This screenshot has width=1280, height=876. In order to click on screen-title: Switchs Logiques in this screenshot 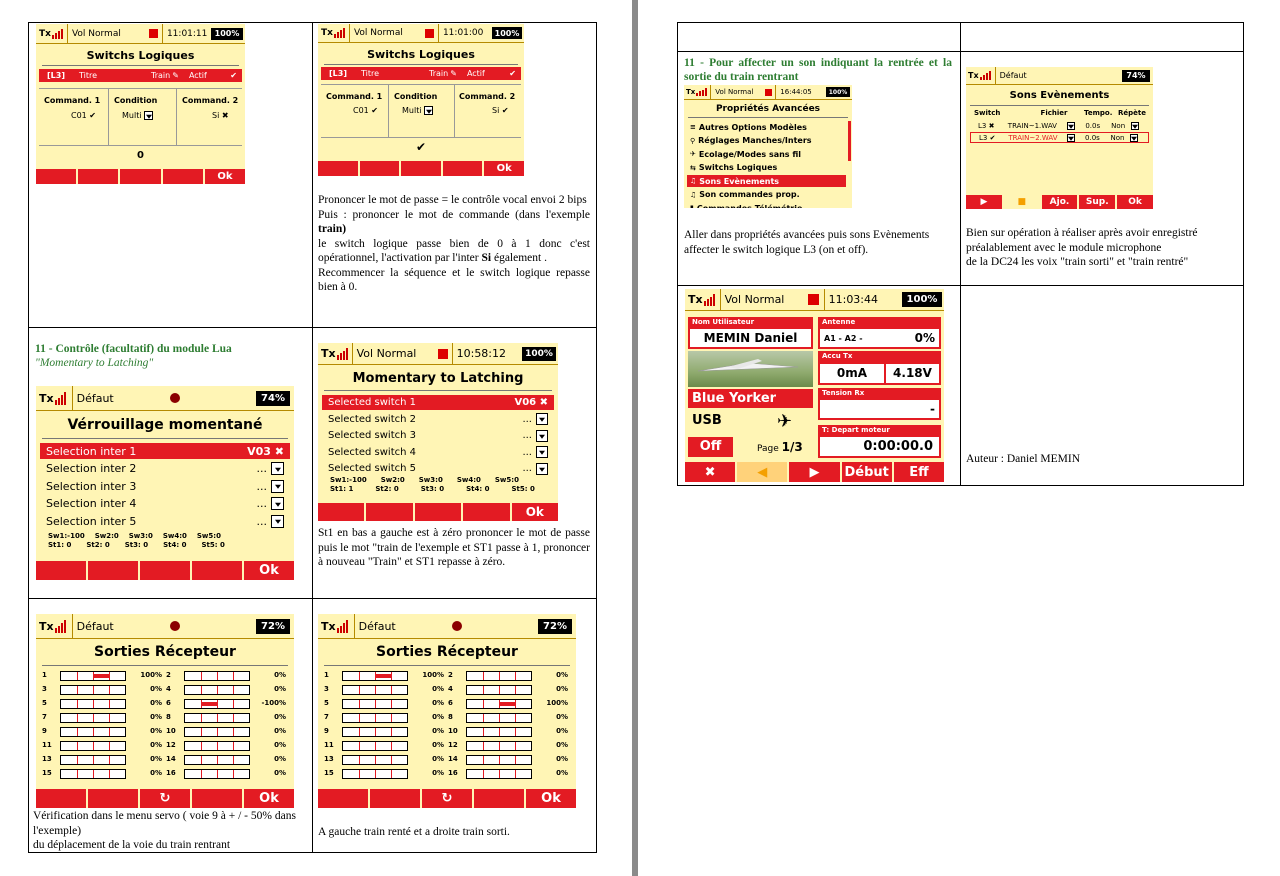, I will do `click(140, 57)`.